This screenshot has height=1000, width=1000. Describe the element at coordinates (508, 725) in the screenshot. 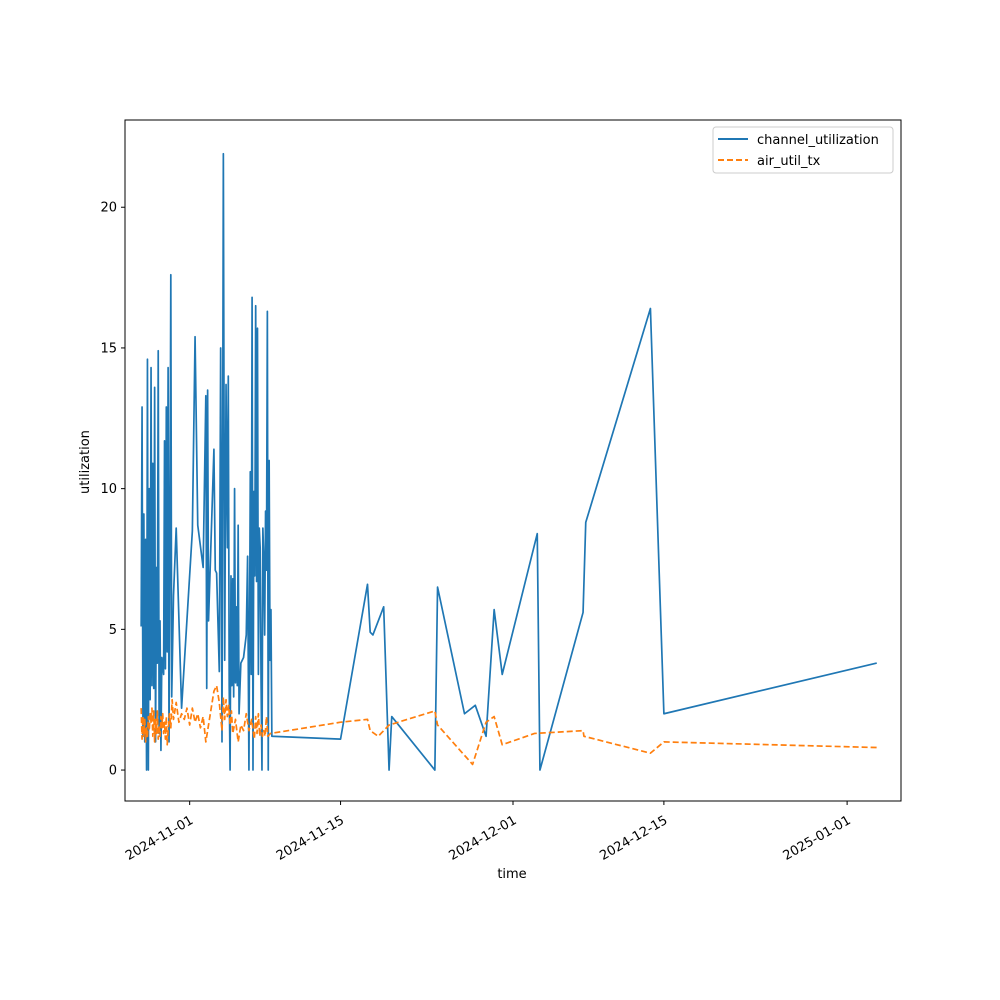

I see `series-line-air-util-tx` at that location.